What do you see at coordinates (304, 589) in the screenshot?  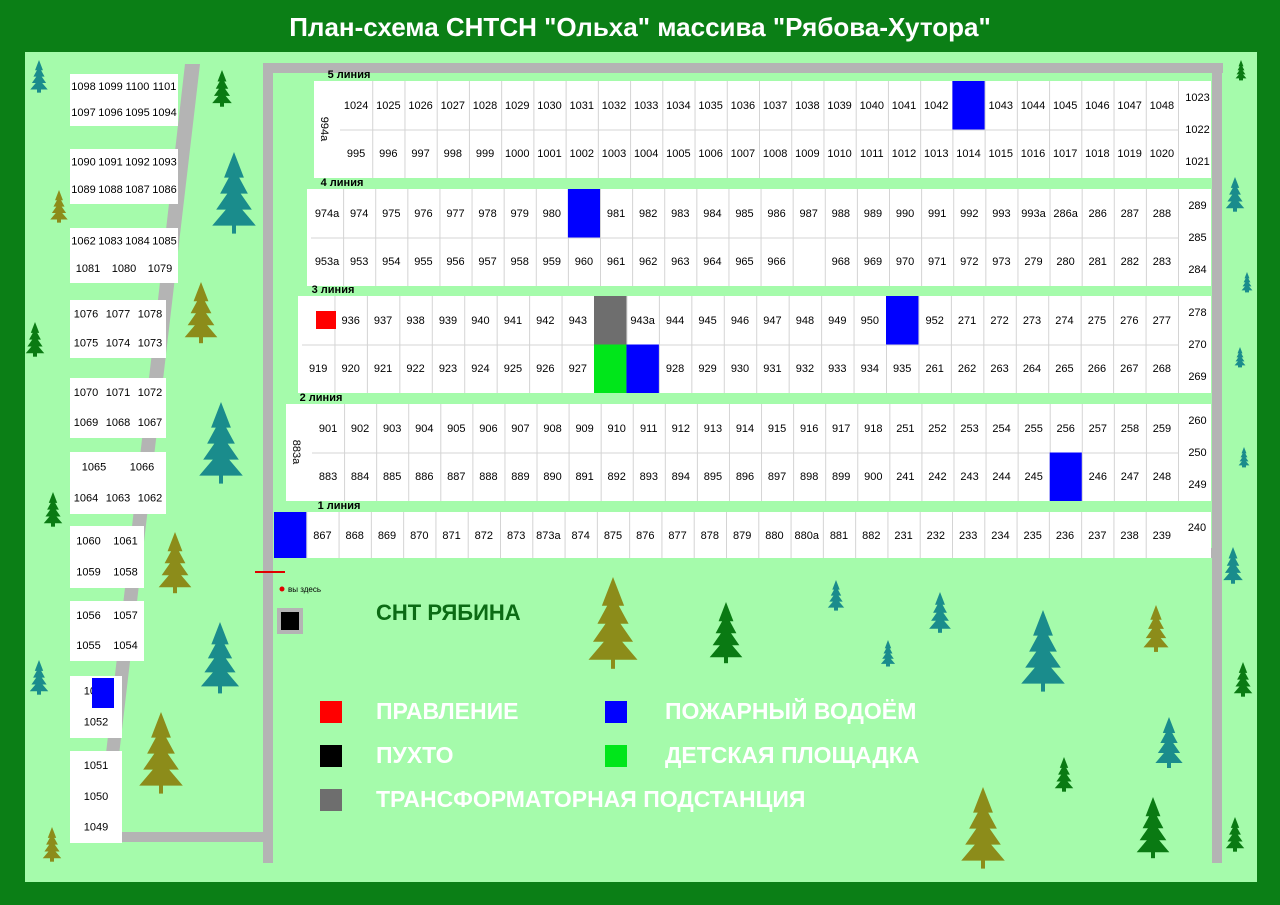 I see `you-are-here-label: вы здесь` at bounding box center [304, 589].